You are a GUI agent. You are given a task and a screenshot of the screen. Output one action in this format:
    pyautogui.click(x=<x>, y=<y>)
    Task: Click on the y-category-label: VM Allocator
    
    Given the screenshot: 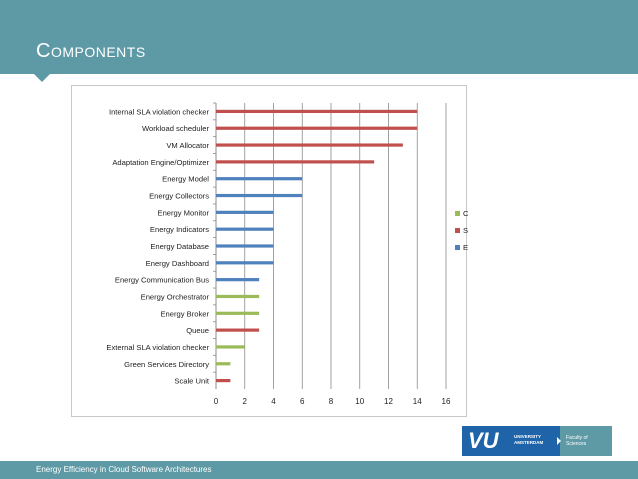 What is the action you would take?
    pyautogui.click(x=187, y=145)
    